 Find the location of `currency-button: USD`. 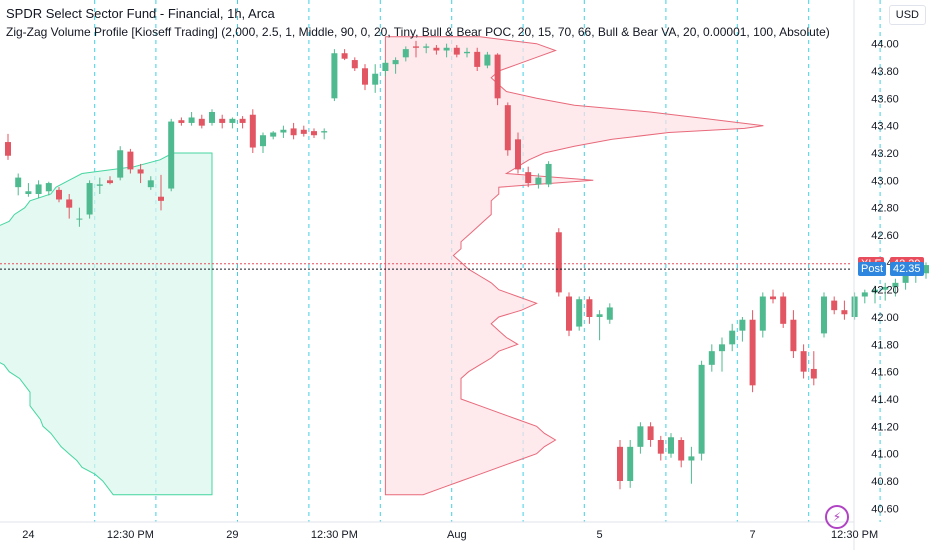

currency-button: USD is located at coordinates (907, 15).